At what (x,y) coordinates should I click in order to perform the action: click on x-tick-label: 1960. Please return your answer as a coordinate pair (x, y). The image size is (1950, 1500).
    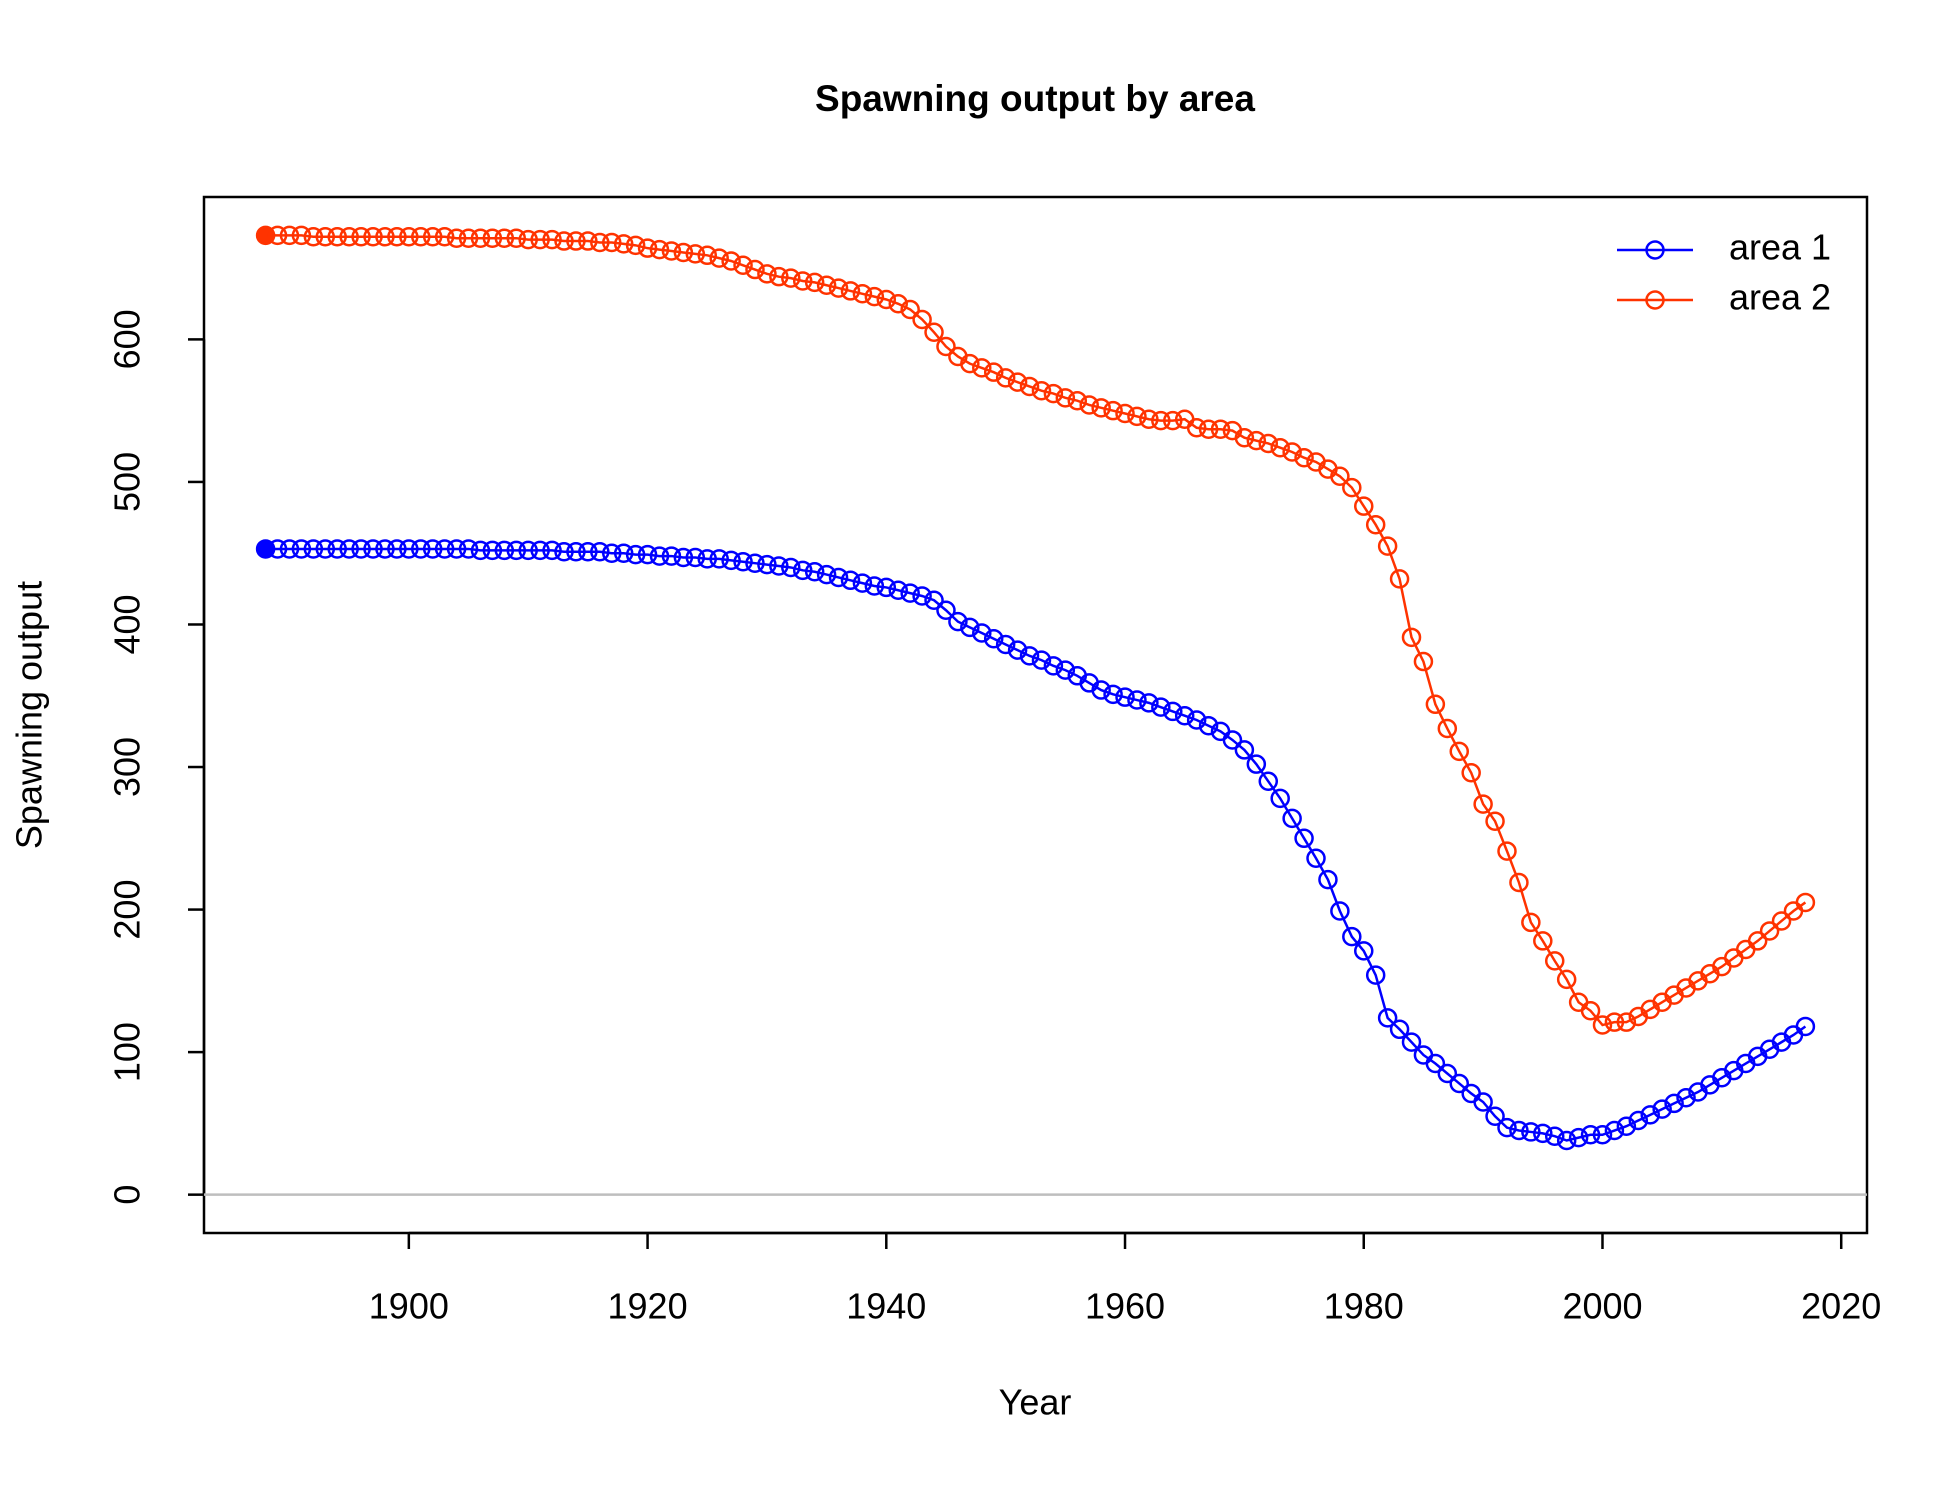
    Looking at the image, I should click on (1125, 1306).